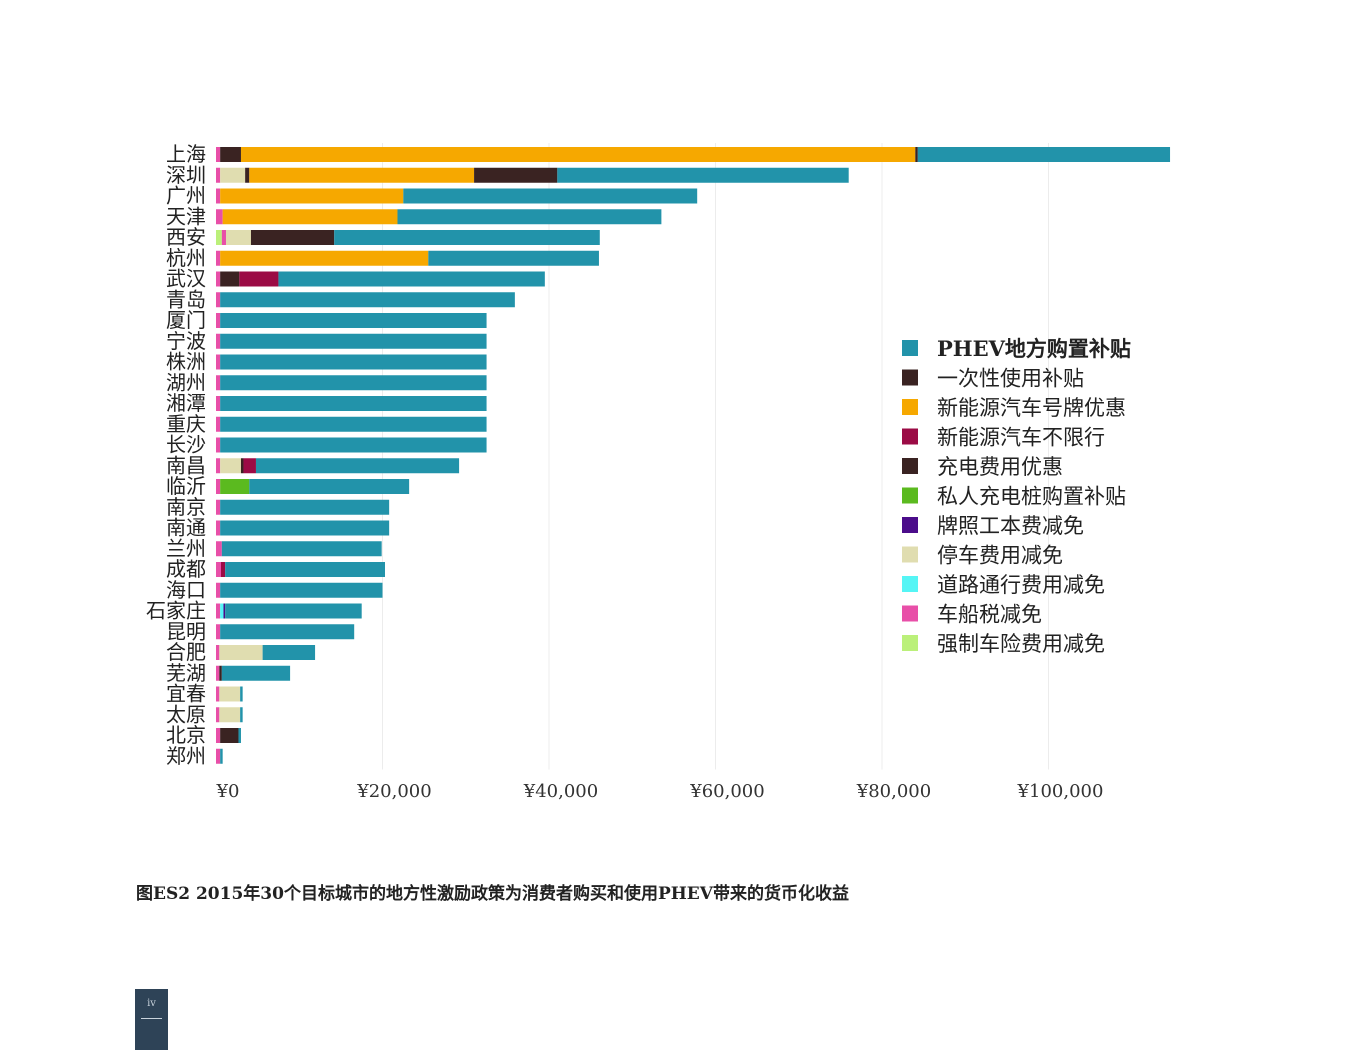  I want to click on legend-label: 私人充电桩购置补贴, so click(1031, 497).